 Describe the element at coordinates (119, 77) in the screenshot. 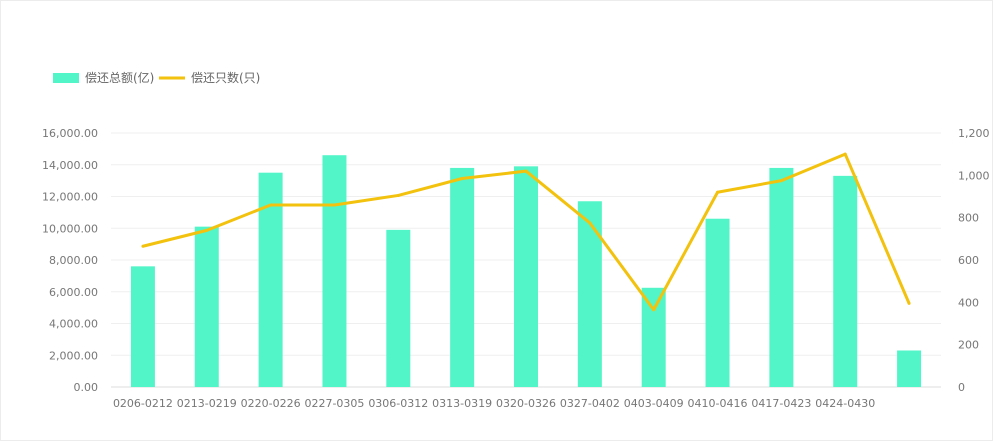

I see `legend-label-bar: 偿还总额(亿)` at that location.